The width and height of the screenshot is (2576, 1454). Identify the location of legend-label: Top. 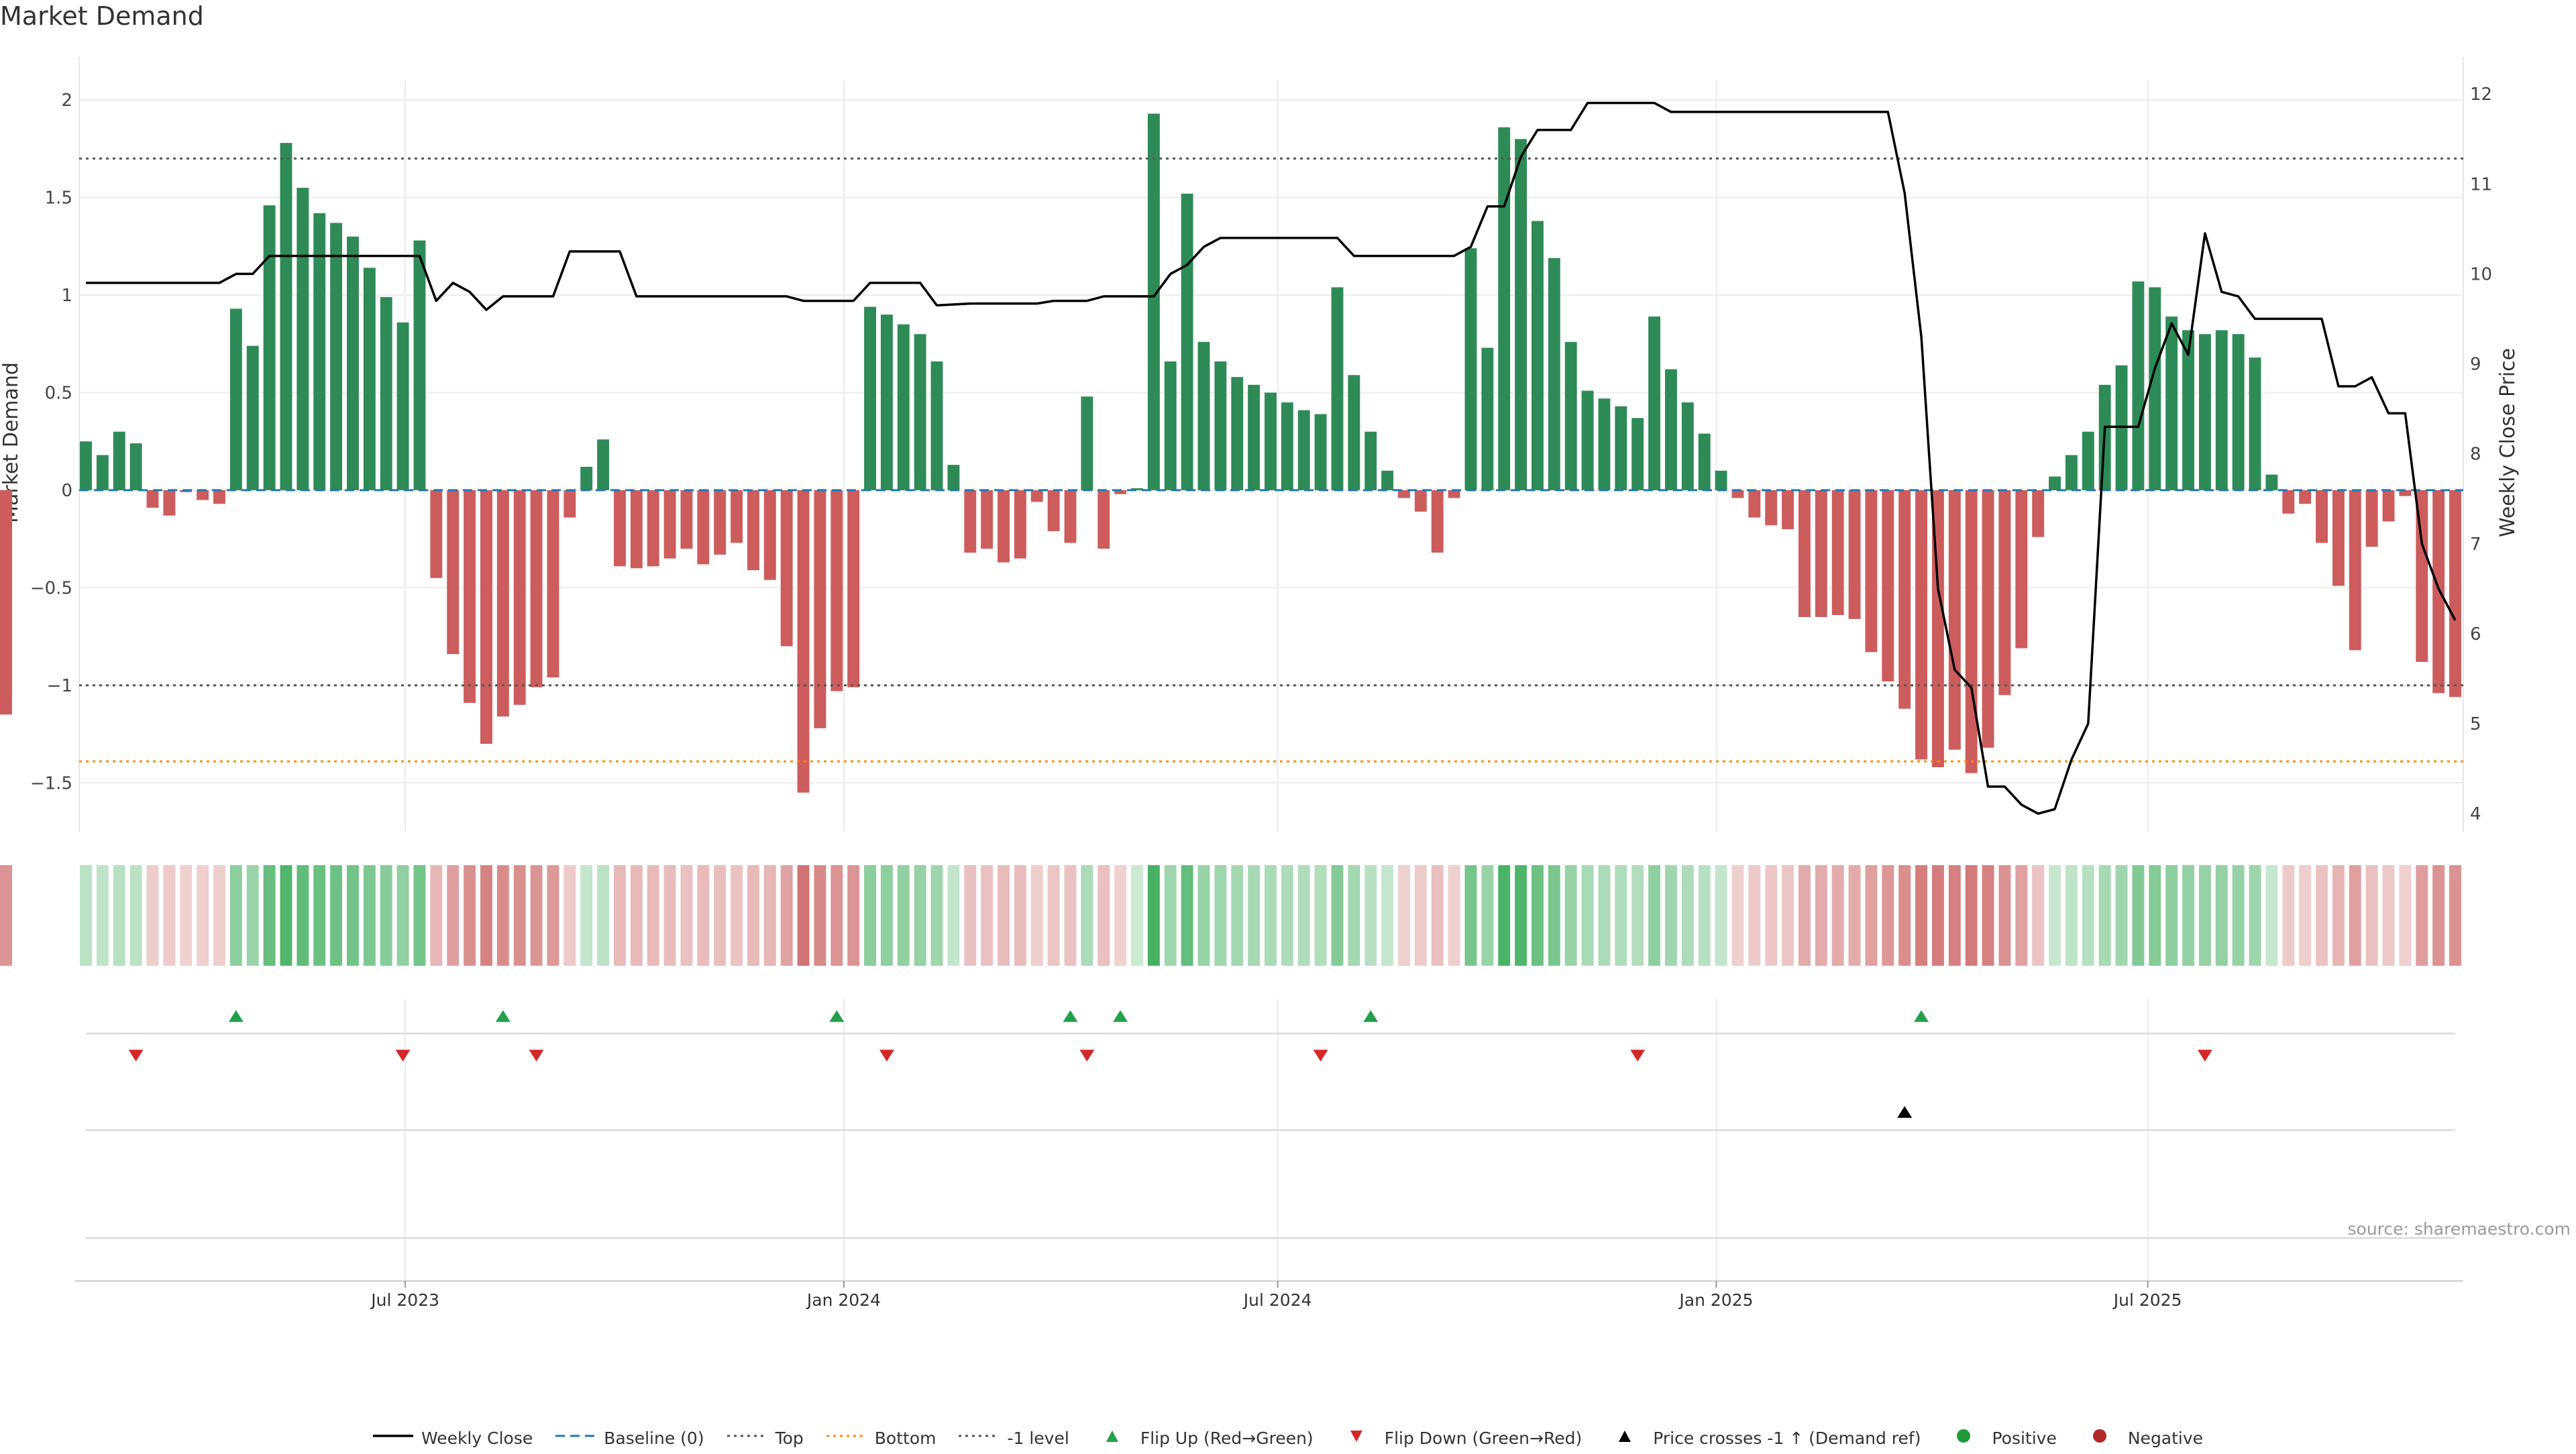
(789, 1438).